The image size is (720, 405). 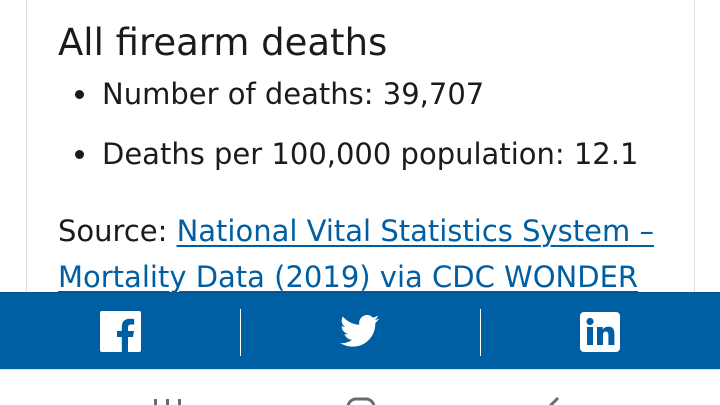 I want to click on android-navigation-bar, so click(x=360, y=387).